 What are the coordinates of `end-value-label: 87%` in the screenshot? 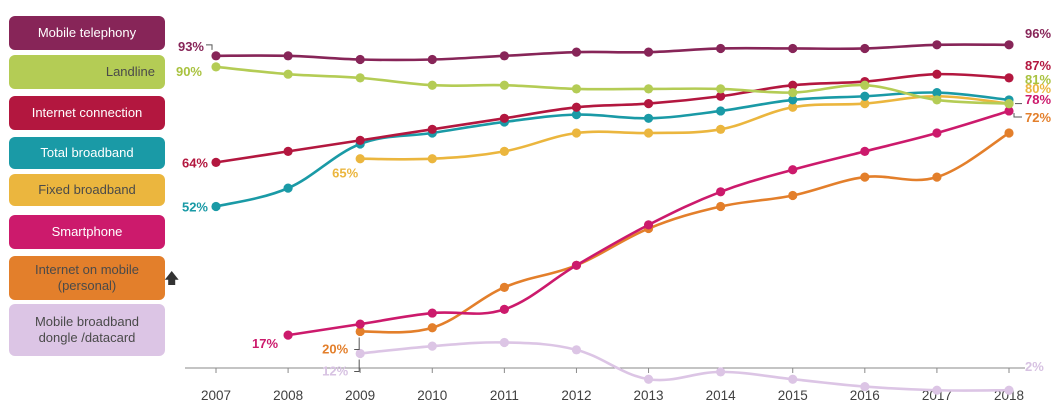 It's located at (1038, 65).